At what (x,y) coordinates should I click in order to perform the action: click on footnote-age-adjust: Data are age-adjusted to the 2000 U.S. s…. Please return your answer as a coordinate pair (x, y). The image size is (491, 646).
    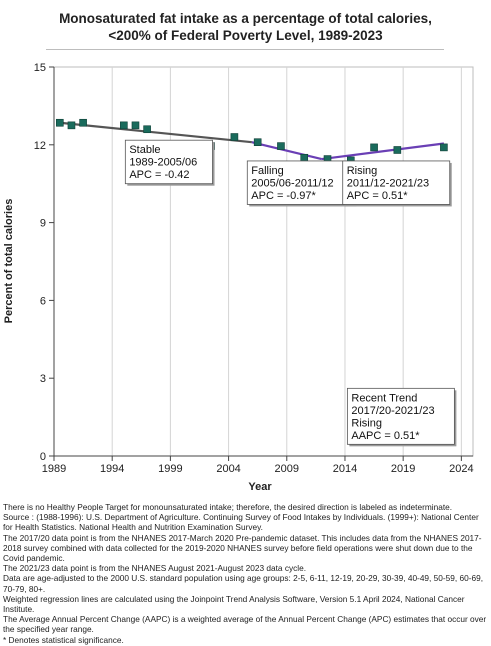
    Looking at the image, I should click on (243, 583).